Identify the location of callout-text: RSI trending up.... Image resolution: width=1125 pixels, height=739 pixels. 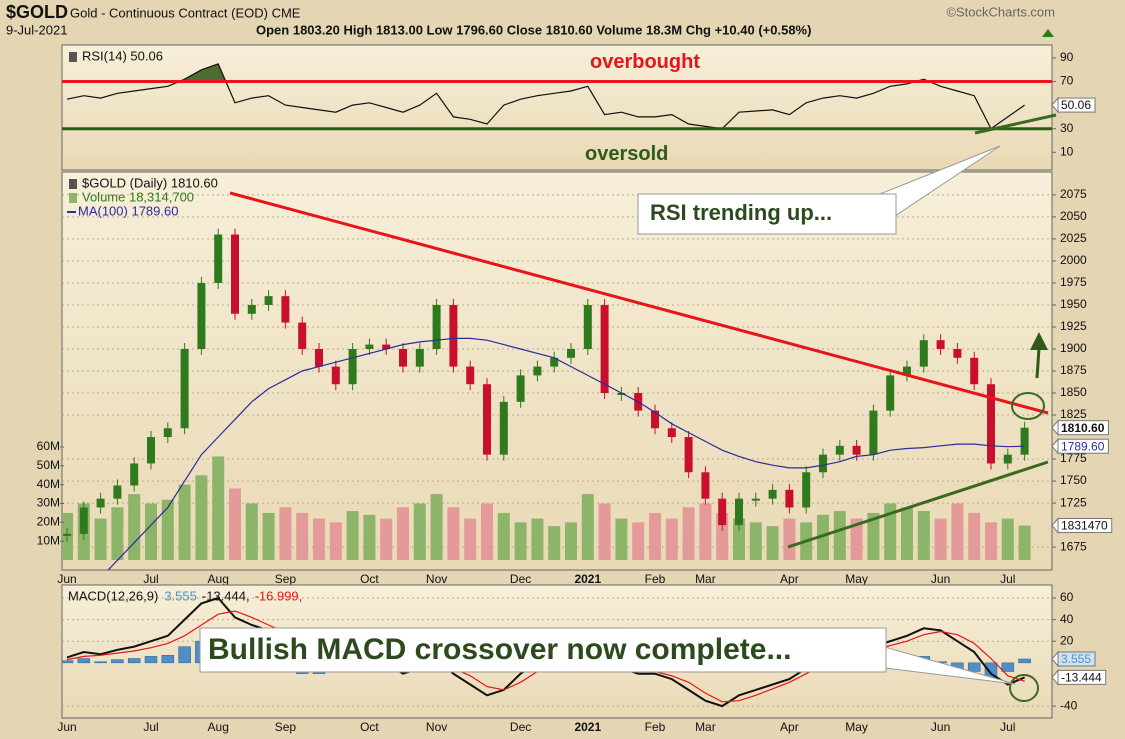
(741, 212).